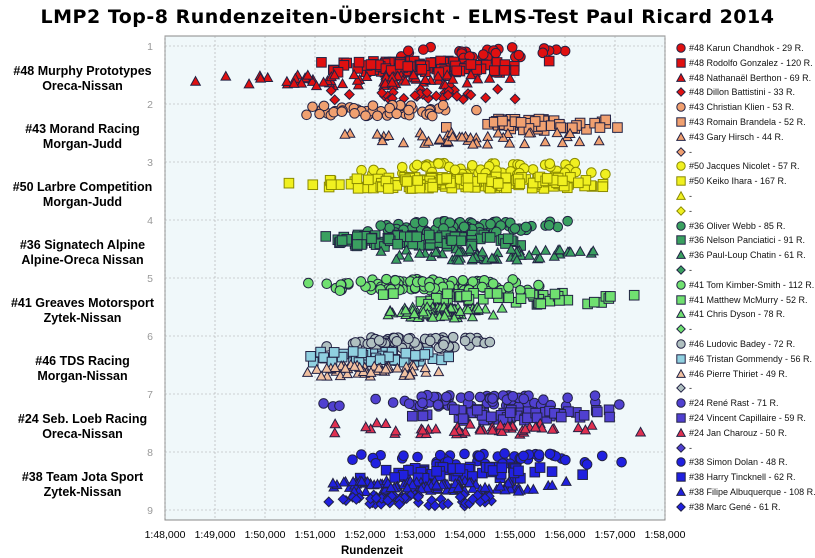 The width and height of the screenshot is (815, 558). I want to click on x-tick-label: 1:56,000, so click(565, 535).